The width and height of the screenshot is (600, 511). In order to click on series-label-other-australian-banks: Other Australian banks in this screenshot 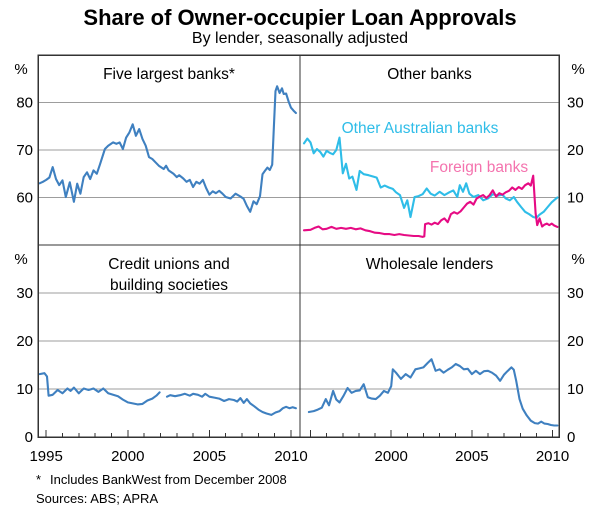, I will do `click(420, 128)`.